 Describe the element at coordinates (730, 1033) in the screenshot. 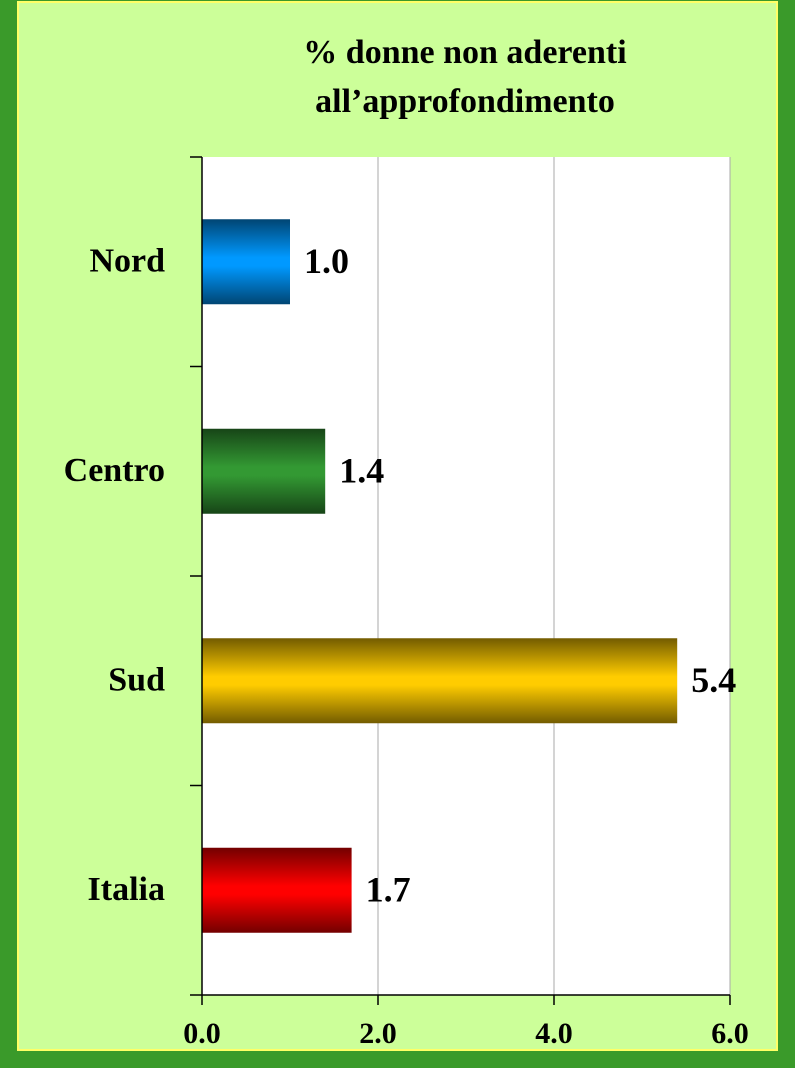

I see `x-tick-label: 6.0` at that location.